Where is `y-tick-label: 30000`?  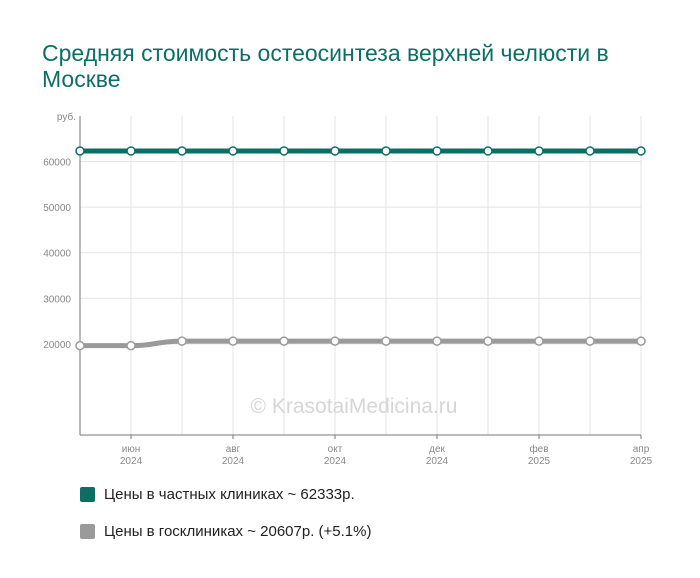
y-tick-label: 30000 is located at coordinates (57, 299).